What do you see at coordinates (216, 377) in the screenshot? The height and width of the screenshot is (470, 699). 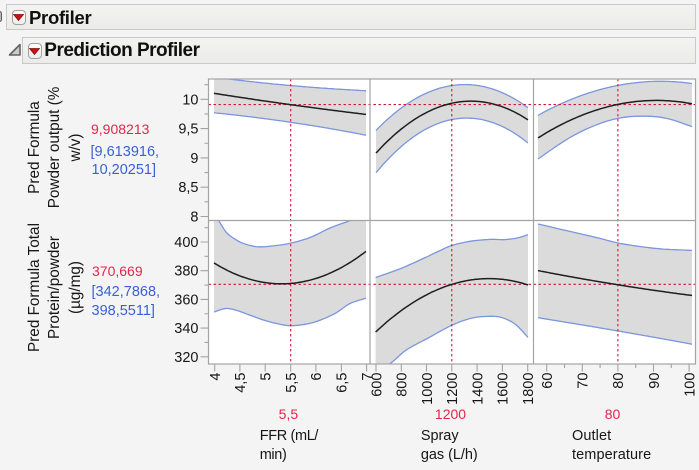 I see `svg-text: 4` at bounding box center [216, 377].